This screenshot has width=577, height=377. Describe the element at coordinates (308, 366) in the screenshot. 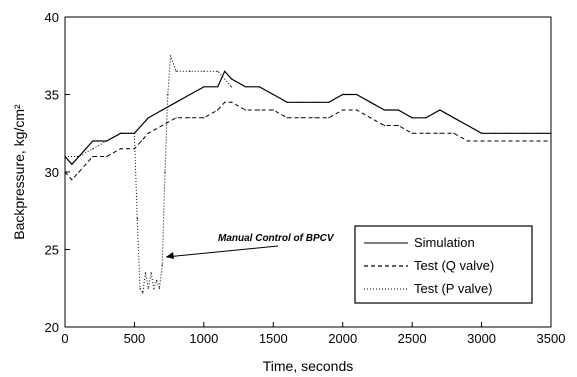

I see `x-axis-title: Time, seconds` at that location.